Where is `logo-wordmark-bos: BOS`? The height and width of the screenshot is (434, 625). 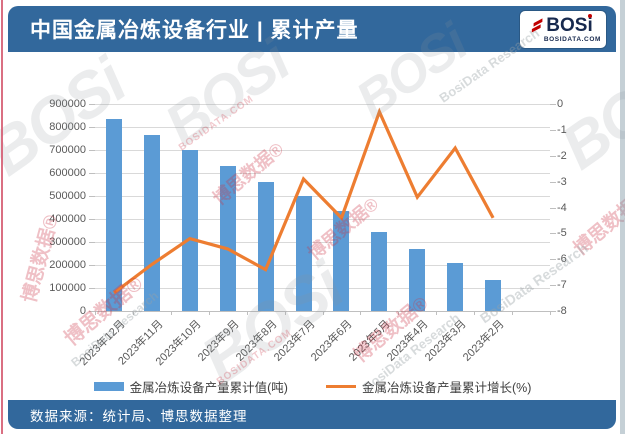 logo-wordmark-bos: BOS is located at coordinates (567, 25).